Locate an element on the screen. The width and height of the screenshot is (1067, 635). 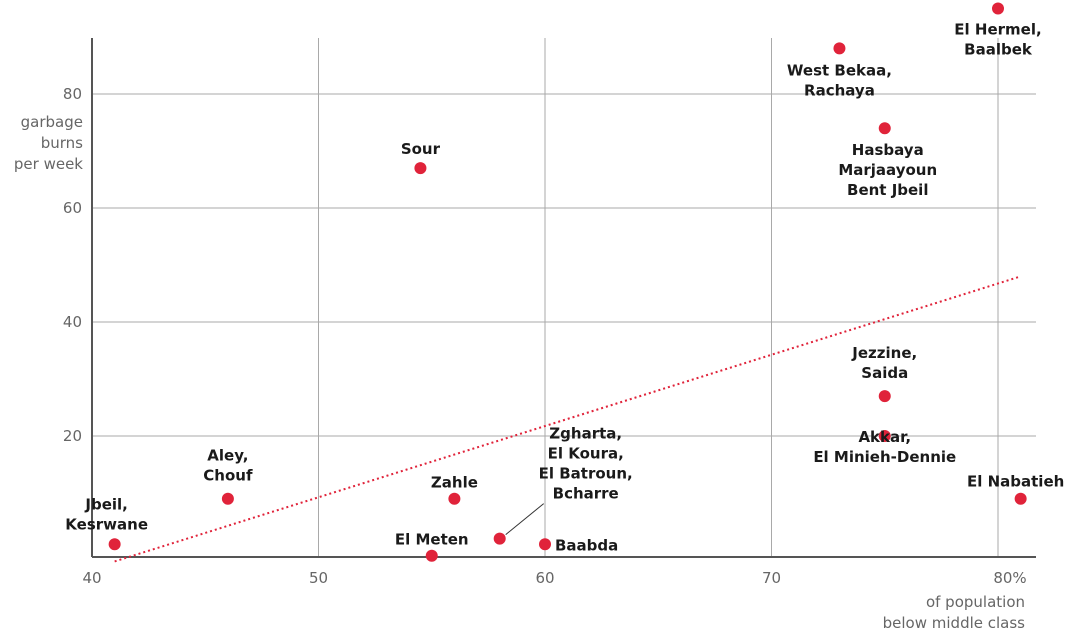
data-point-label-line: Saida is located at coordinates (884, 373).